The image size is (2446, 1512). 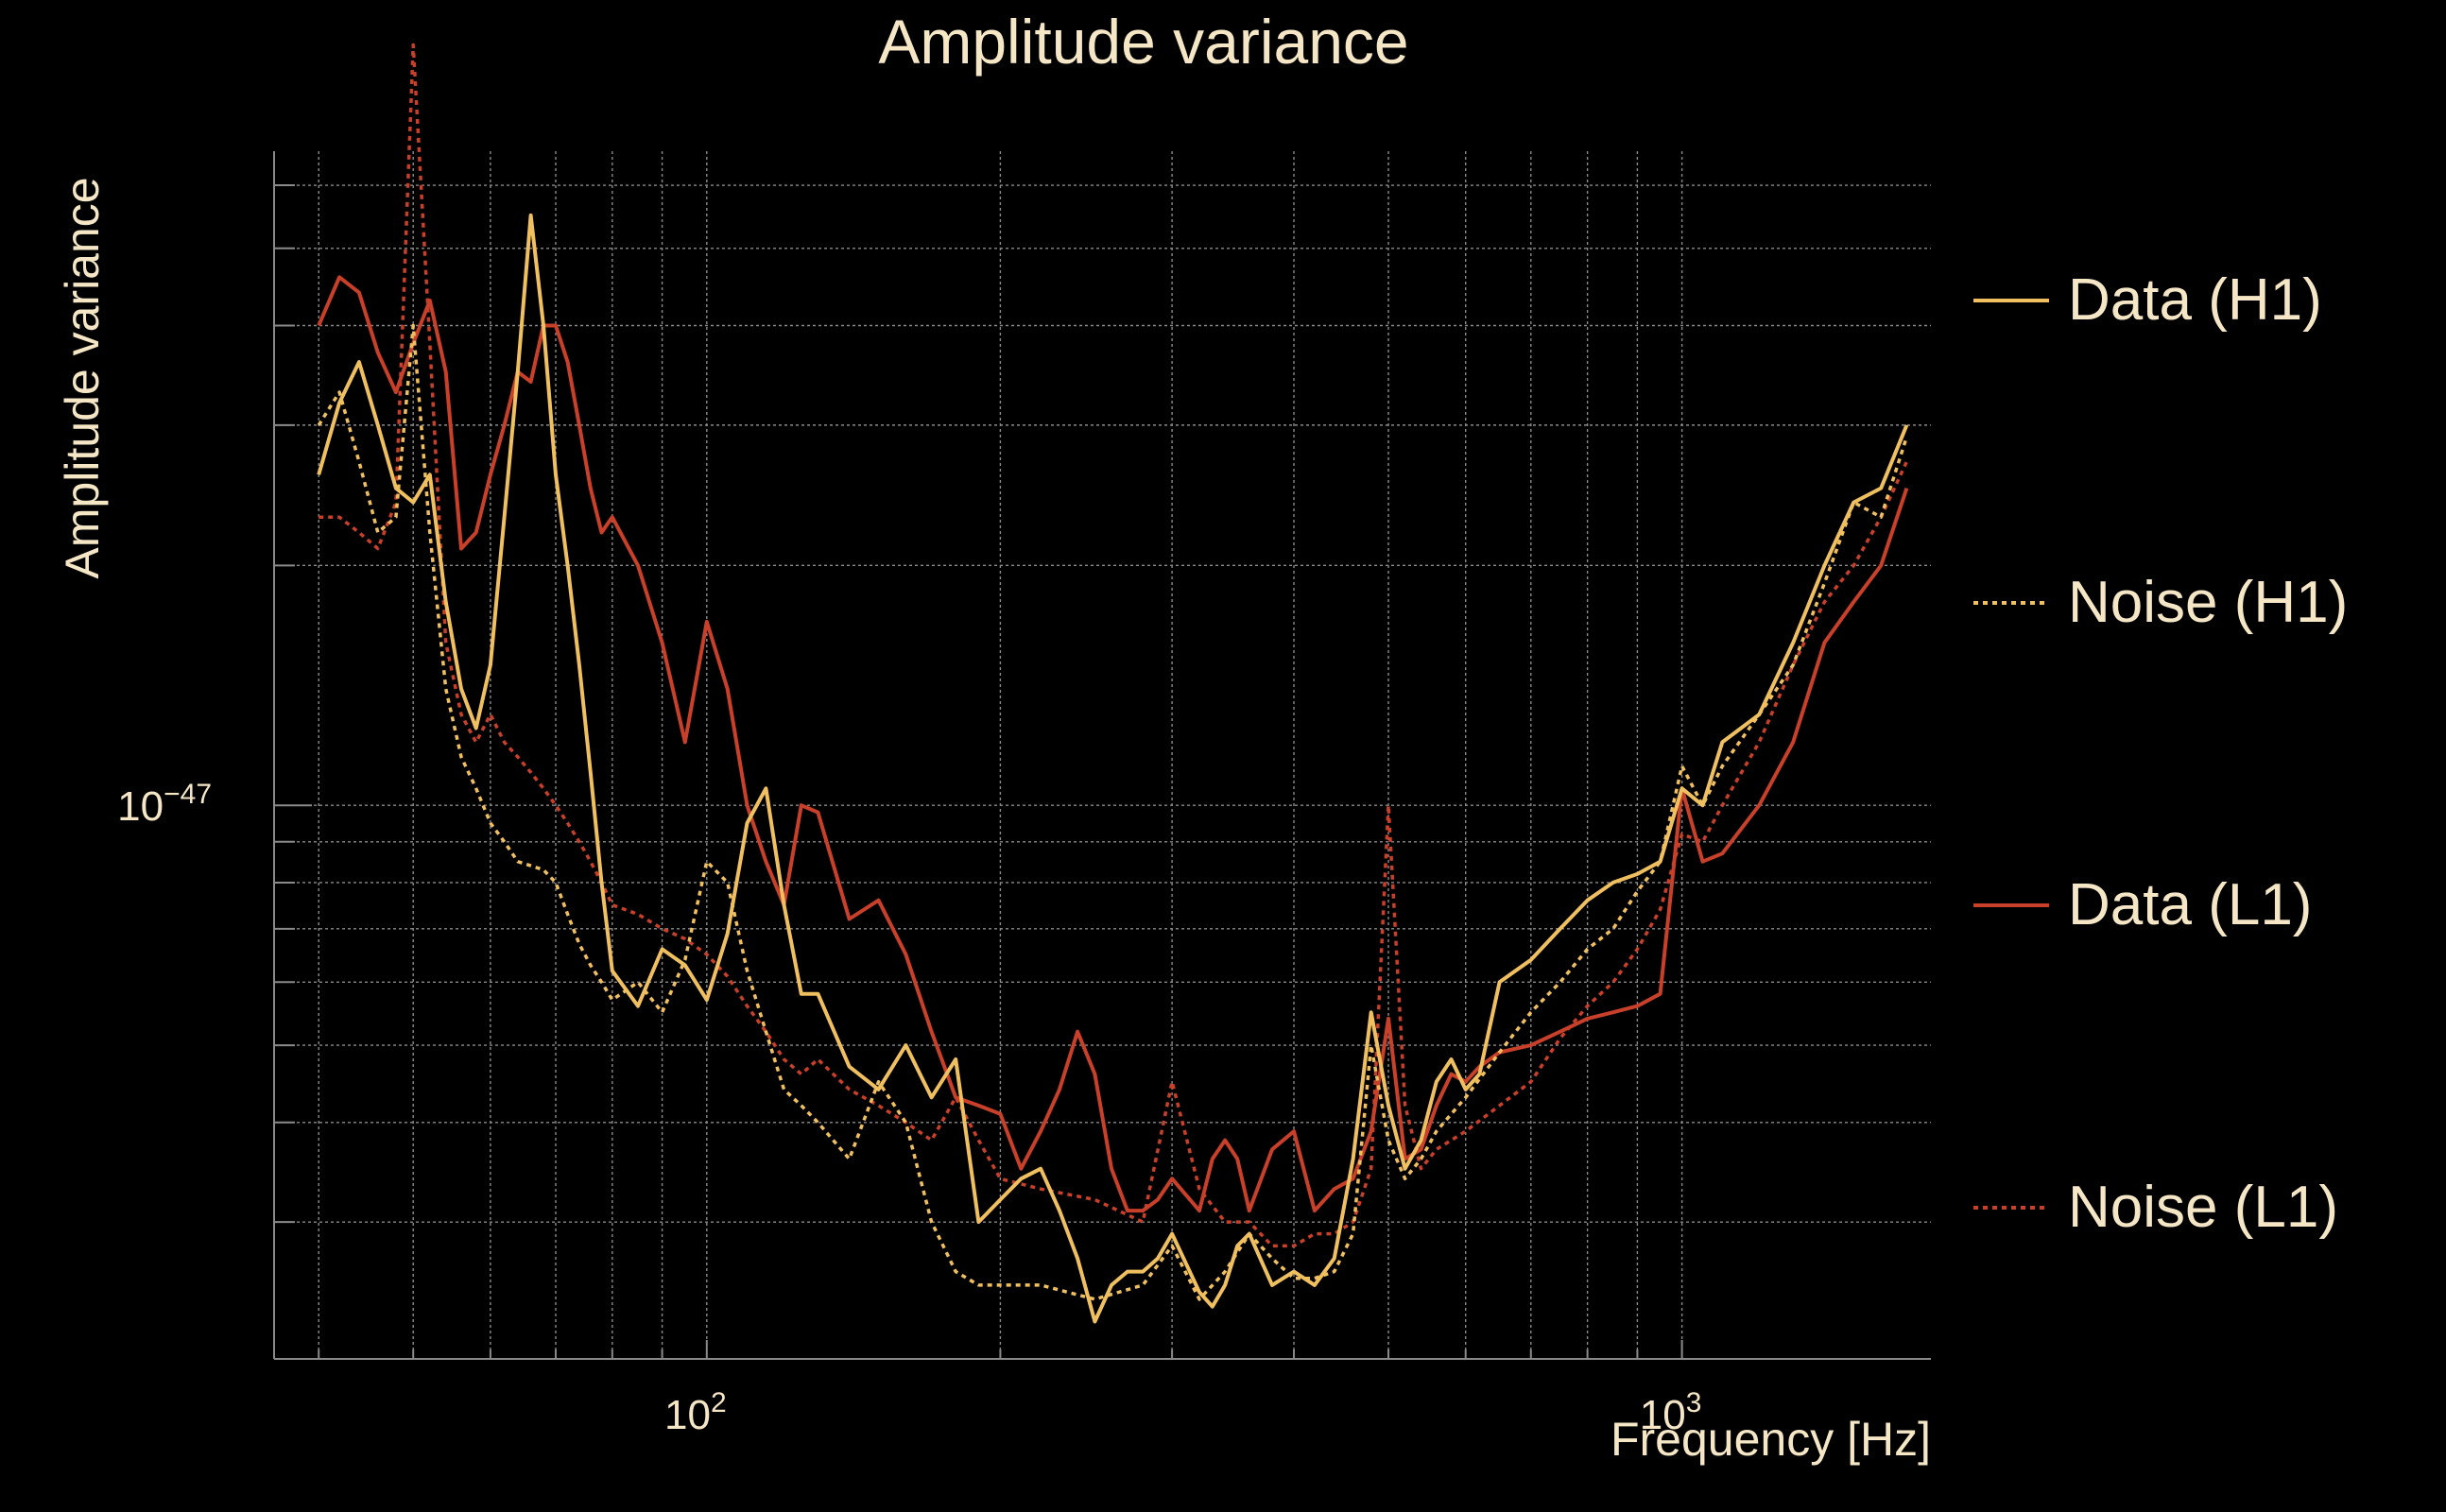 What do you see at coordinates (1143, 42) in the screenshot?
I see `chart-title: Amplitude variance` at bounding box center [1143, 42].